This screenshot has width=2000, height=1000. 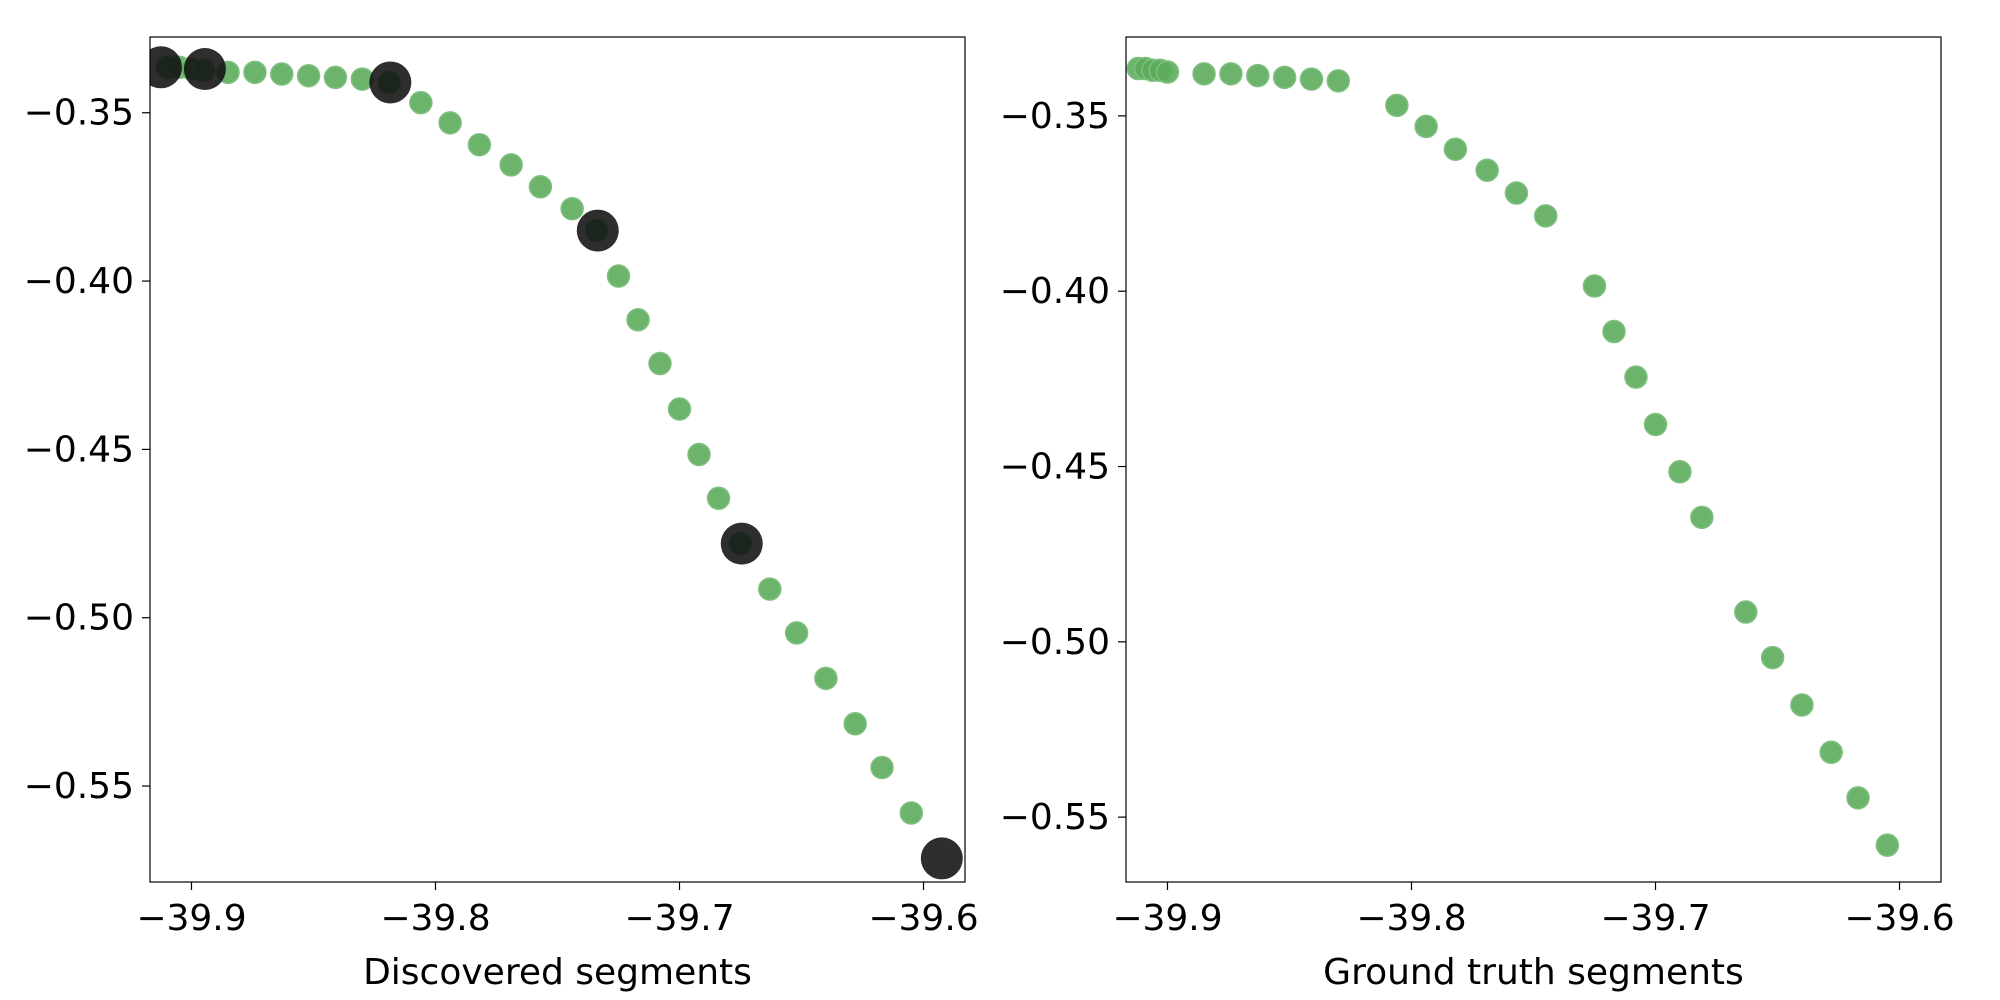 I want to click on x-axis-label: Ground truth segments, so click(x=1533, y=972).